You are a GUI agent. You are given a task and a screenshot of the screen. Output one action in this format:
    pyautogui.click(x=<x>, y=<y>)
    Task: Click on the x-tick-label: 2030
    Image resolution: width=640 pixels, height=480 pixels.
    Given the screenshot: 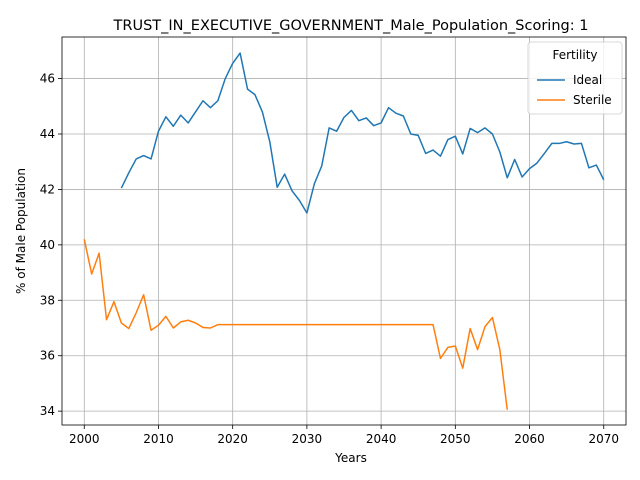 What is the action you would take?
    pyautogui.click(x=307, y=439)
    